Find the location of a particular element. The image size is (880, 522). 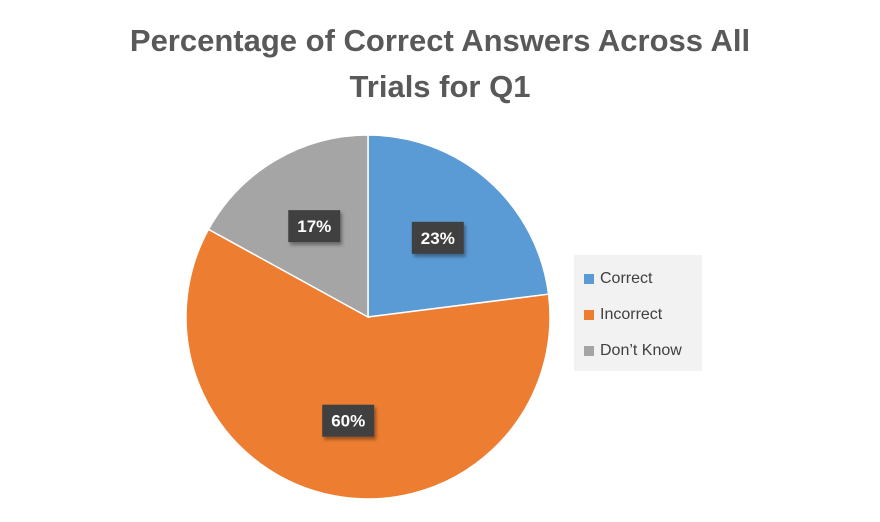

data-label-incorrect: 60% is located at coordinates (348, 420).